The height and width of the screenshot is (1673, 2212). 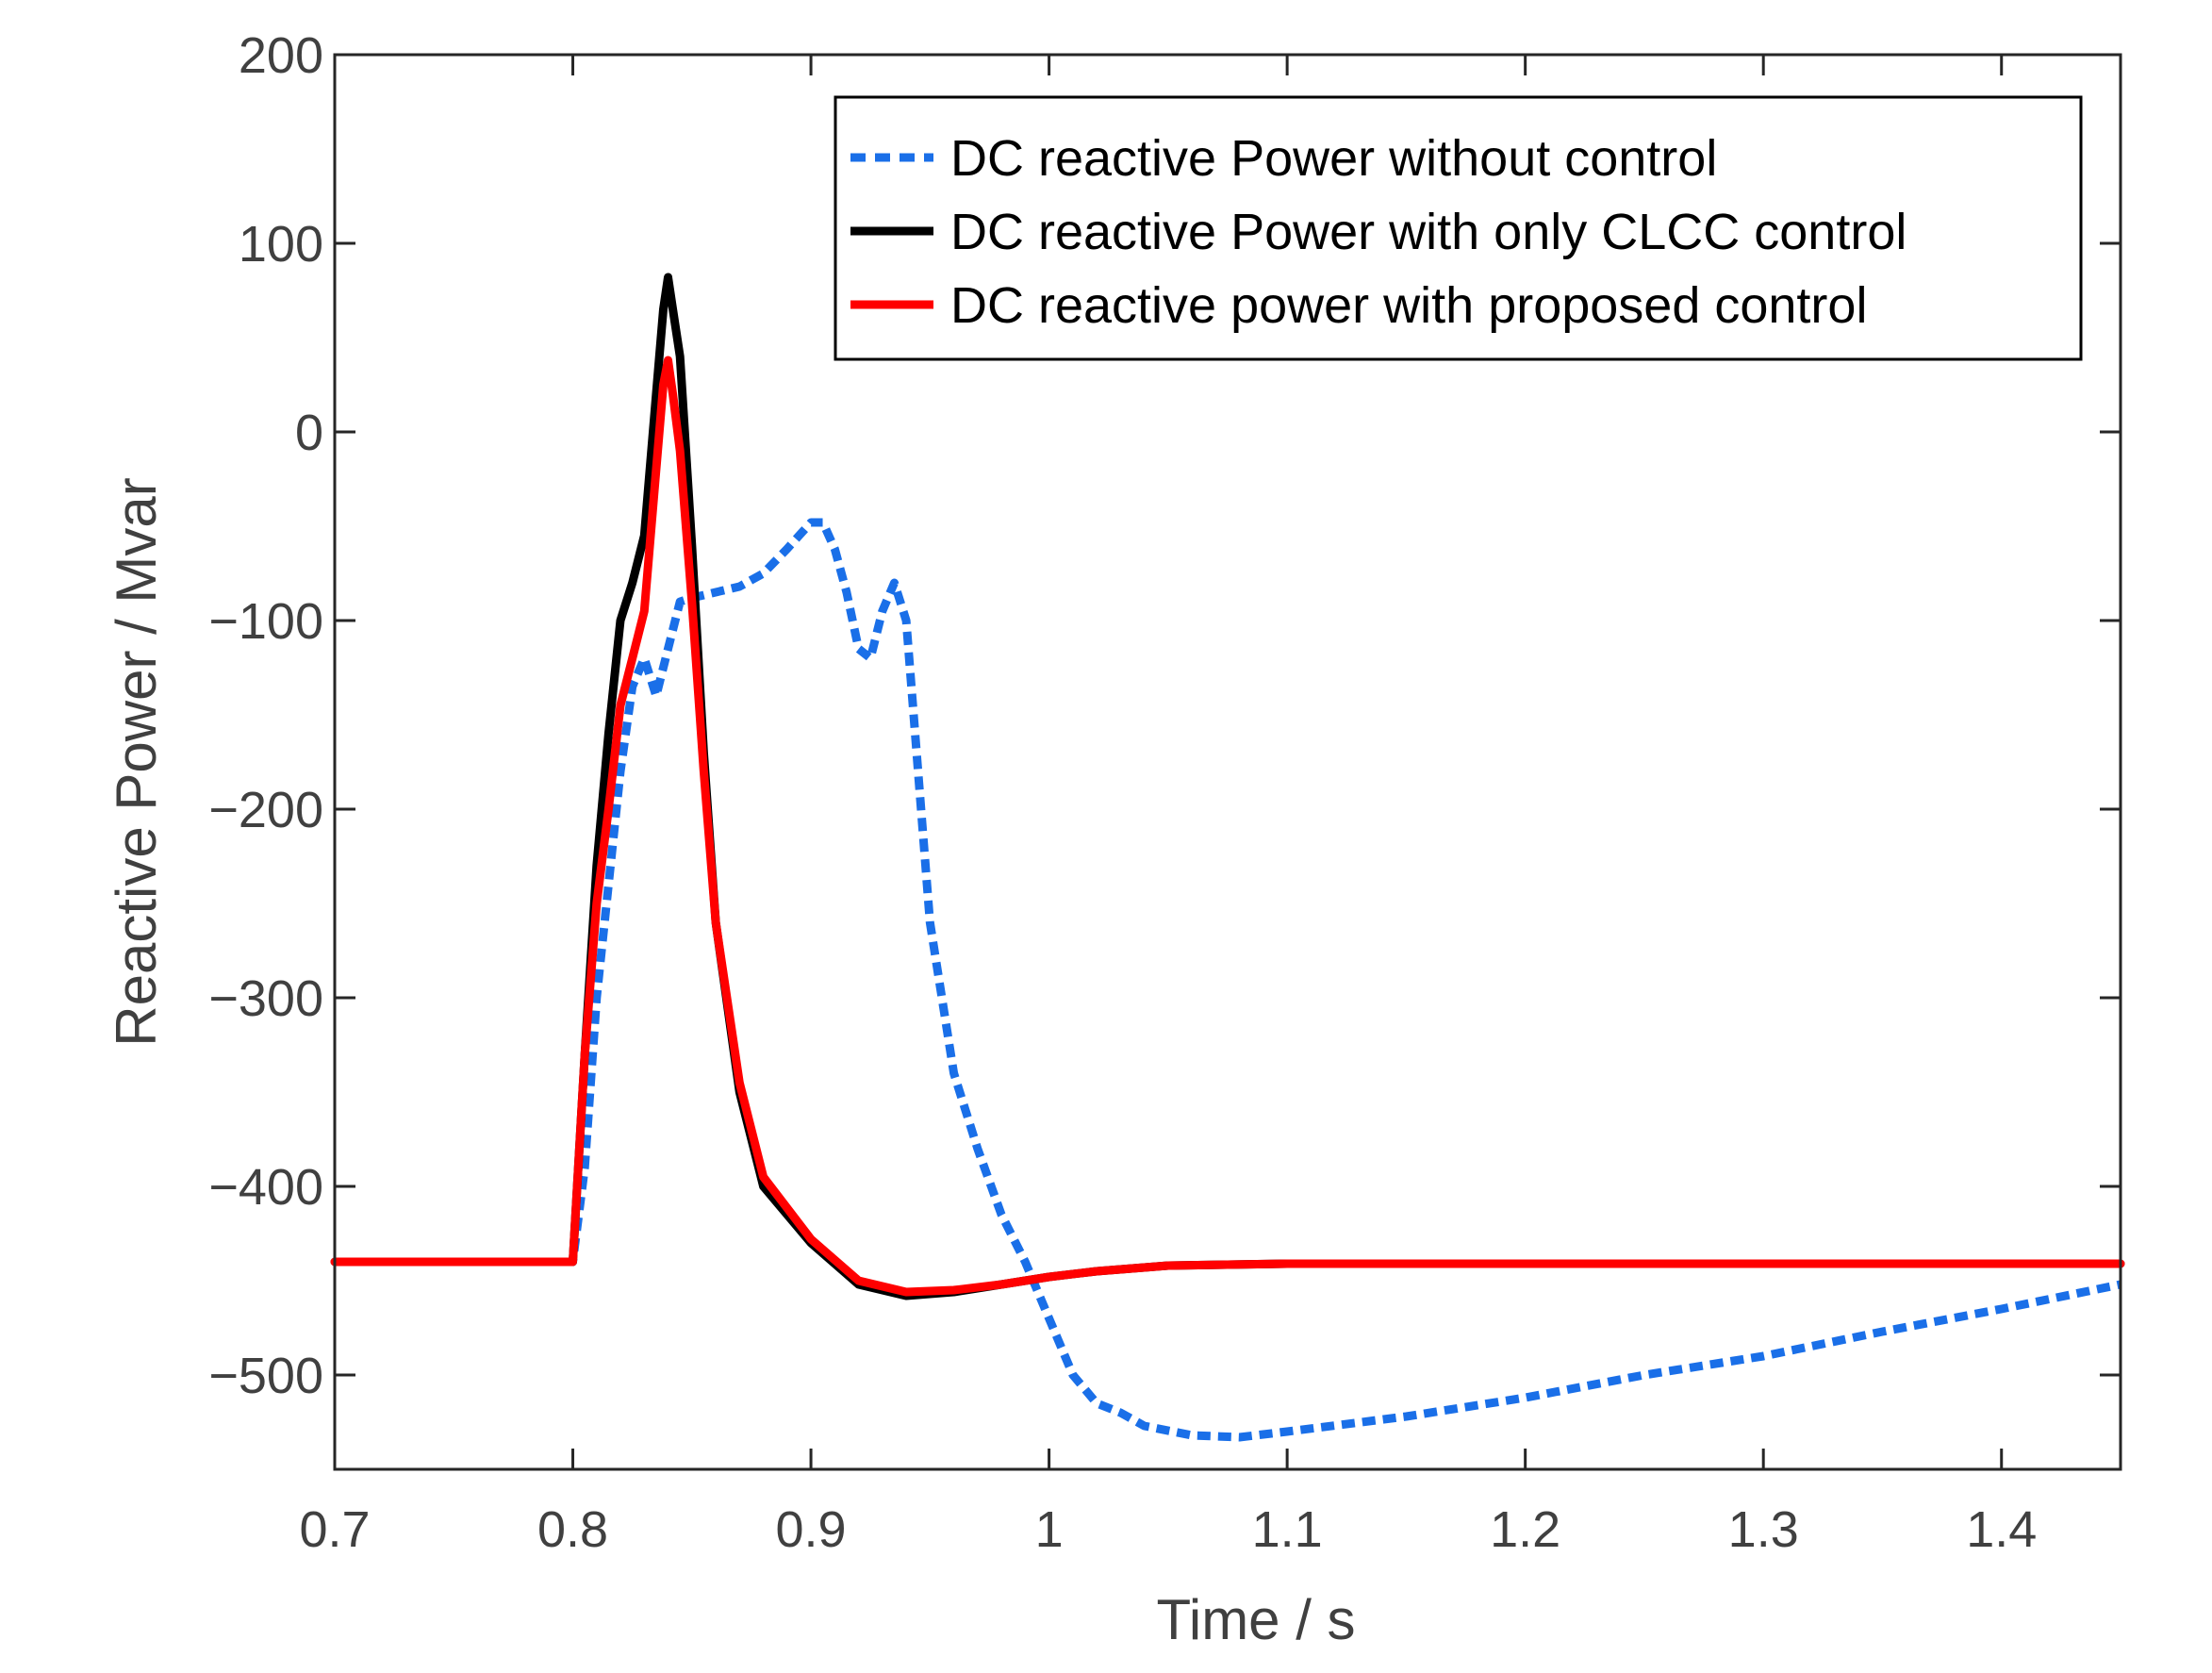 I want to click on legend-label-without-control: DC reactive Power without control, so click(x=1333, y=158).